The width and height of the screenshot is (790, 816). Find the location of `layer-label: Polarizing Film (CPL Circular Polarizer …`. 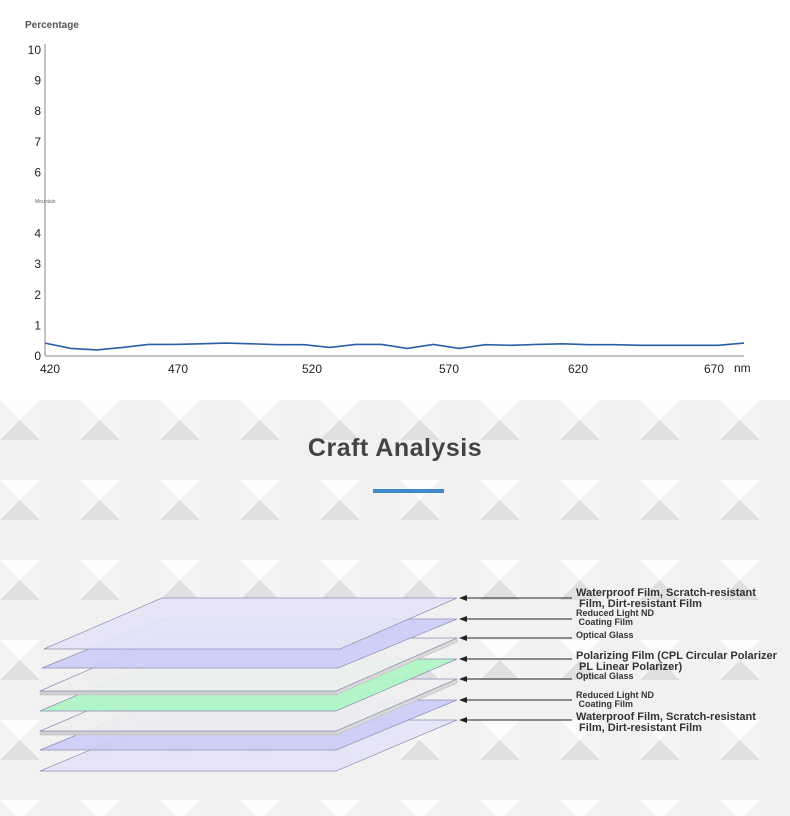

layer-label: Polarizing Film (CPL Circular Polarizer … is located at coordinates (676, 661).